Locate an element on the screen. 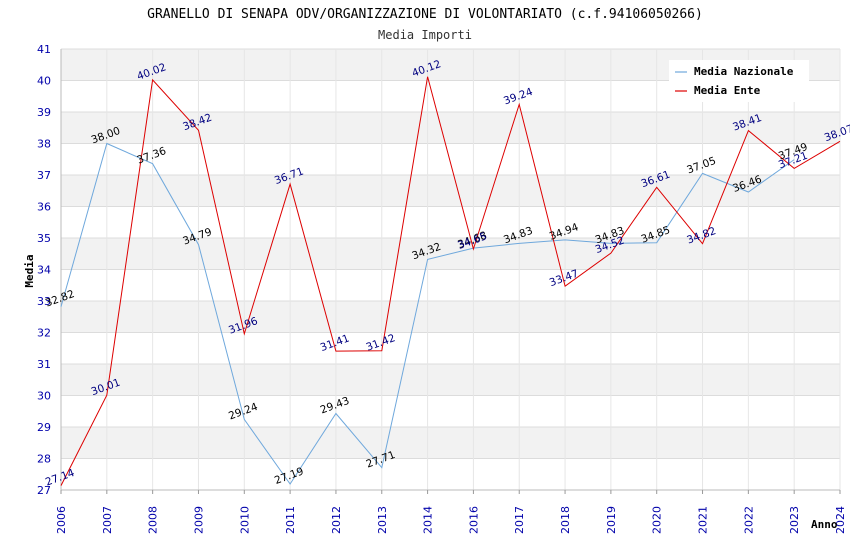 The height and width of the screenshot is (550, 850). legend-label-media-ente: Media Ente is located at coordinates (727, 90).